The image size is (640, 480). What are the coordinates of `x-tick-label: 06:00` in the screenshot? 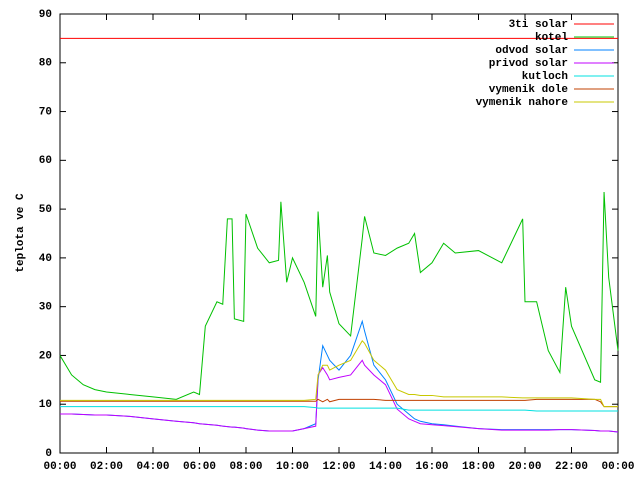 It's located at (199, 467).